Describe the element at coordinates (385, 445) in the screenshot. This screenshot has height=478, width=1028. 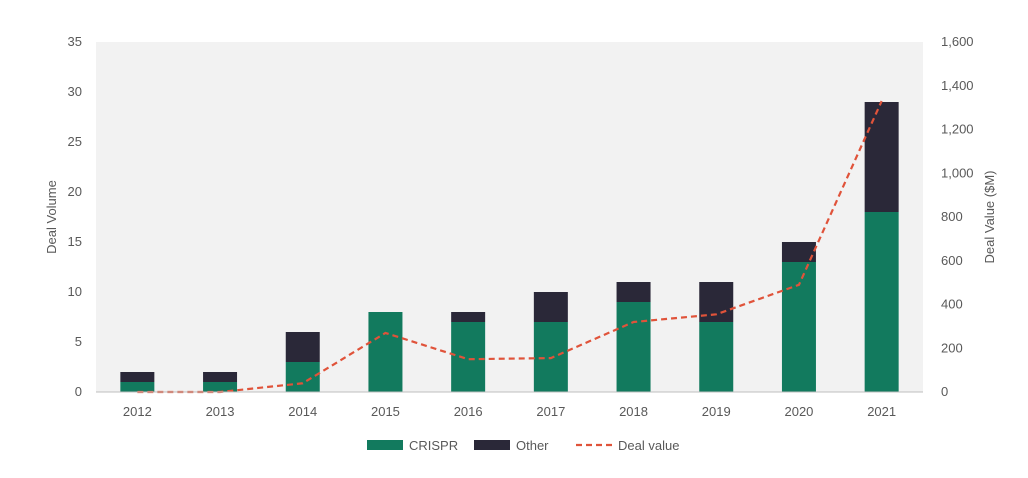
I see `legend-swatch-crispr` at that location.